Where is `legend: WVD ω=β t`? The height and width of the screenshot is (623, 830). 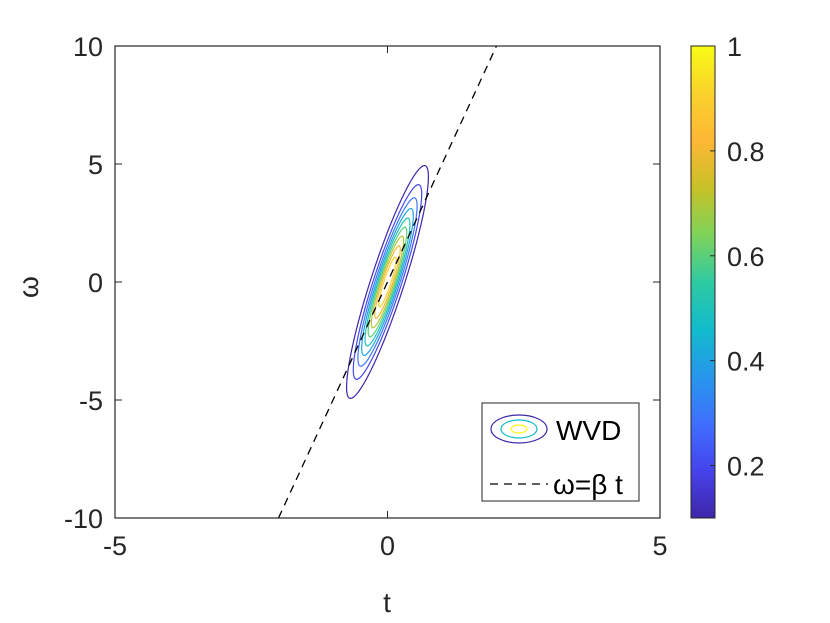 legend: WVD ω=β t is located at coordinates (560, 452).